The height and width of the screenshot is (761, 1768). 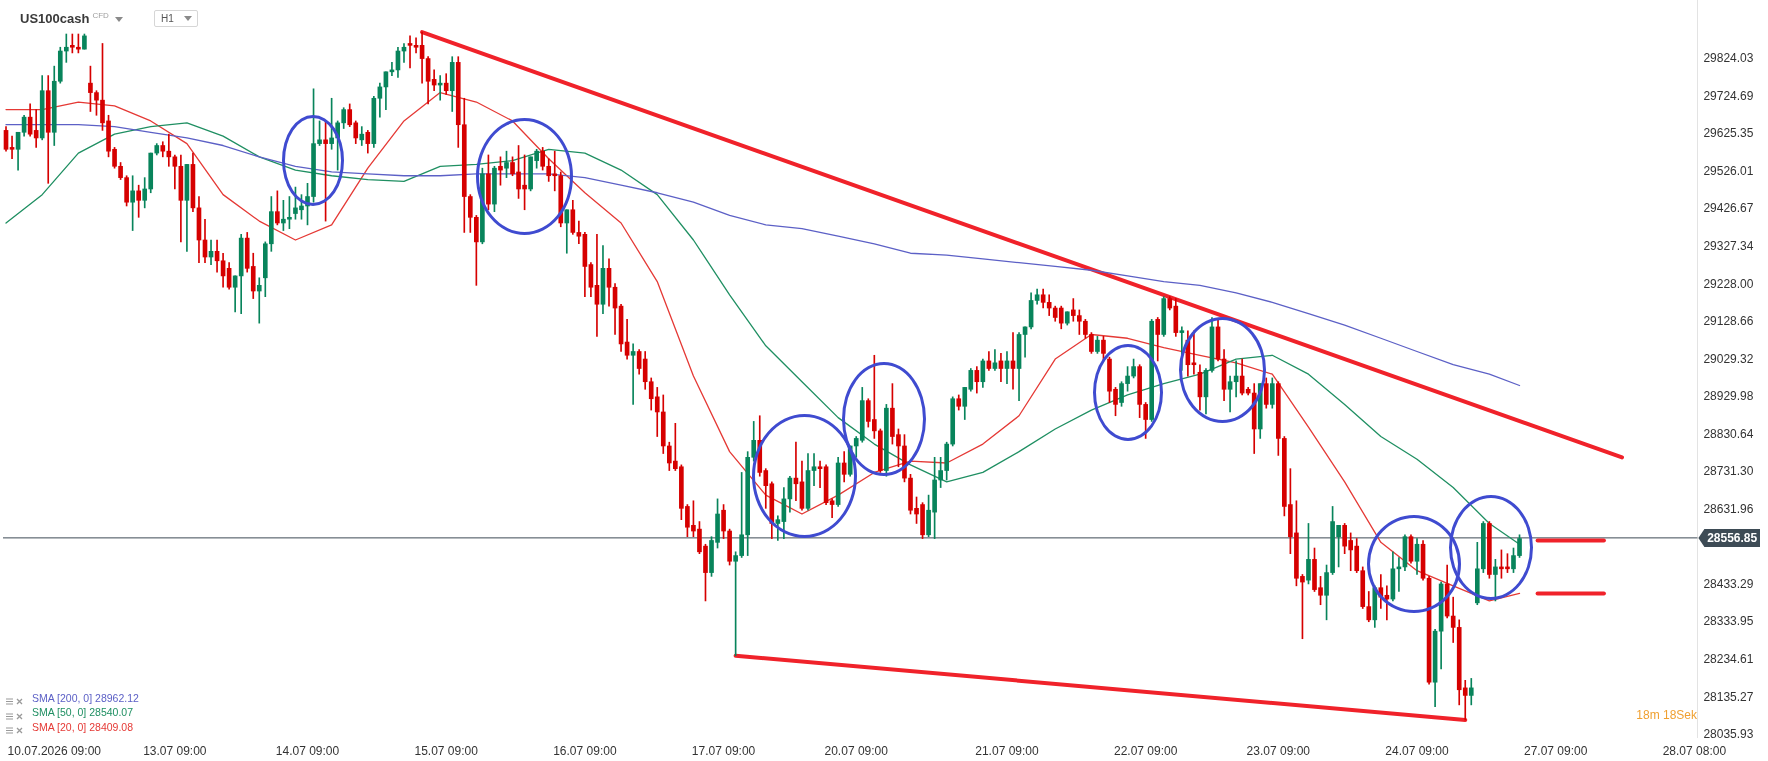 What do you see at coordinates (723, 750) in the screenshot?
I see `x-tick-label: 17.07 09:00` at bounding box center [723, 750].